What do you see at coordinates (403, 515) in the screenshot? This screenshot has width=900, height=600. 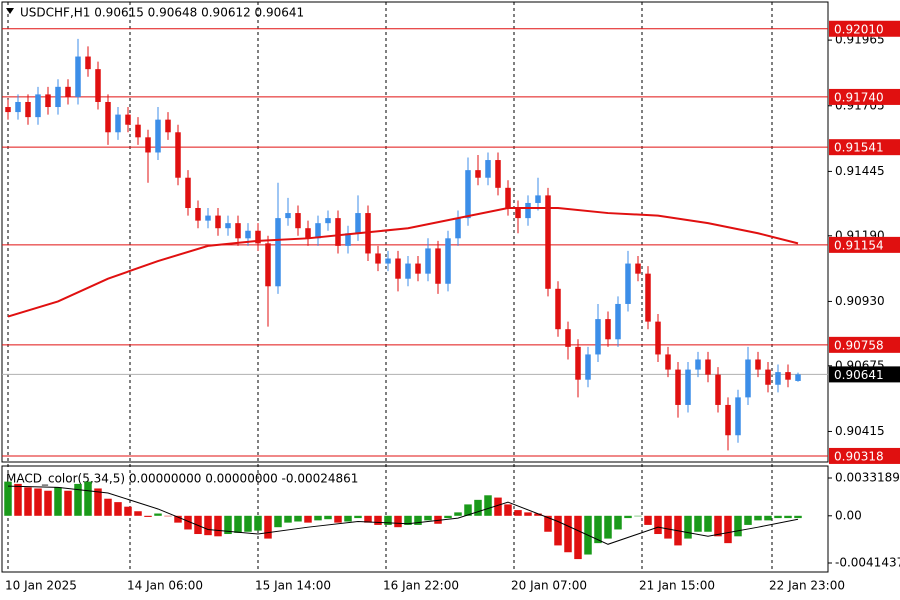 I see `signal-line` at bounding box center [403, 515].